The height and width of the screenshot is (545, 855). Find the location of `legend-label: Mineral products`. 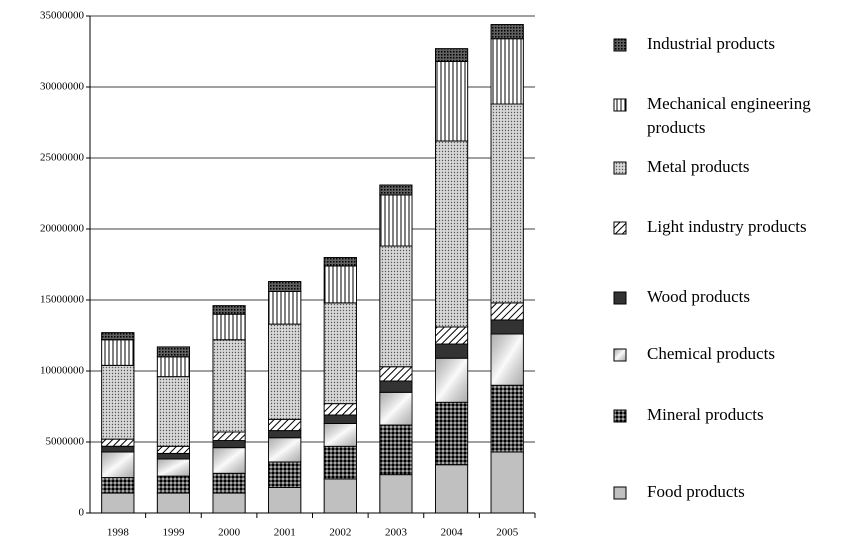

legend-label: Mineral products is located at coordinates (705, 414).